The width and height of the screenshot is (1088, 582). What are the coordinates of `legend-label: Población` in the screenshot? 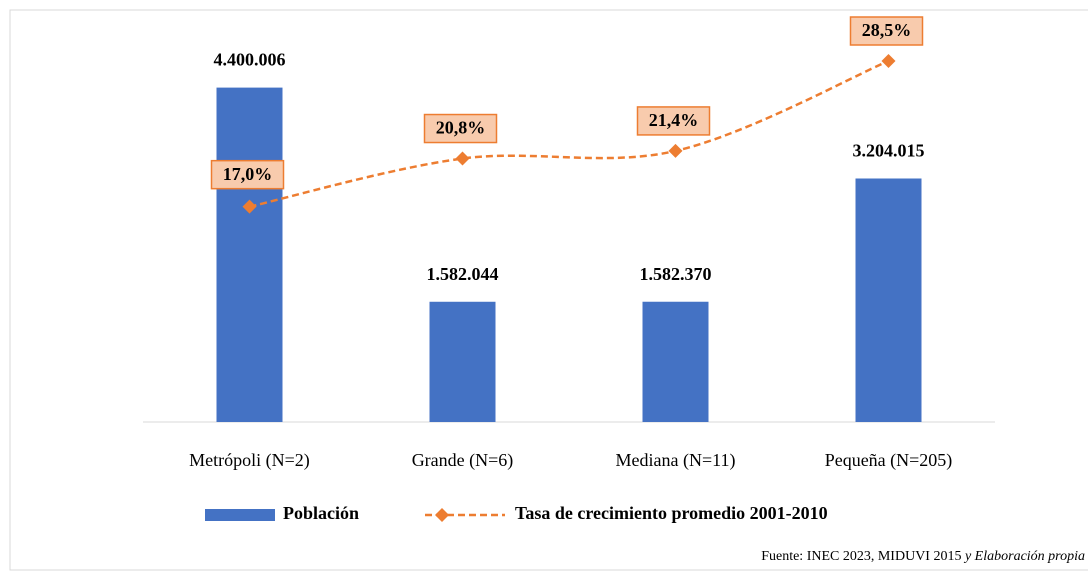 It's located at (321, 513).